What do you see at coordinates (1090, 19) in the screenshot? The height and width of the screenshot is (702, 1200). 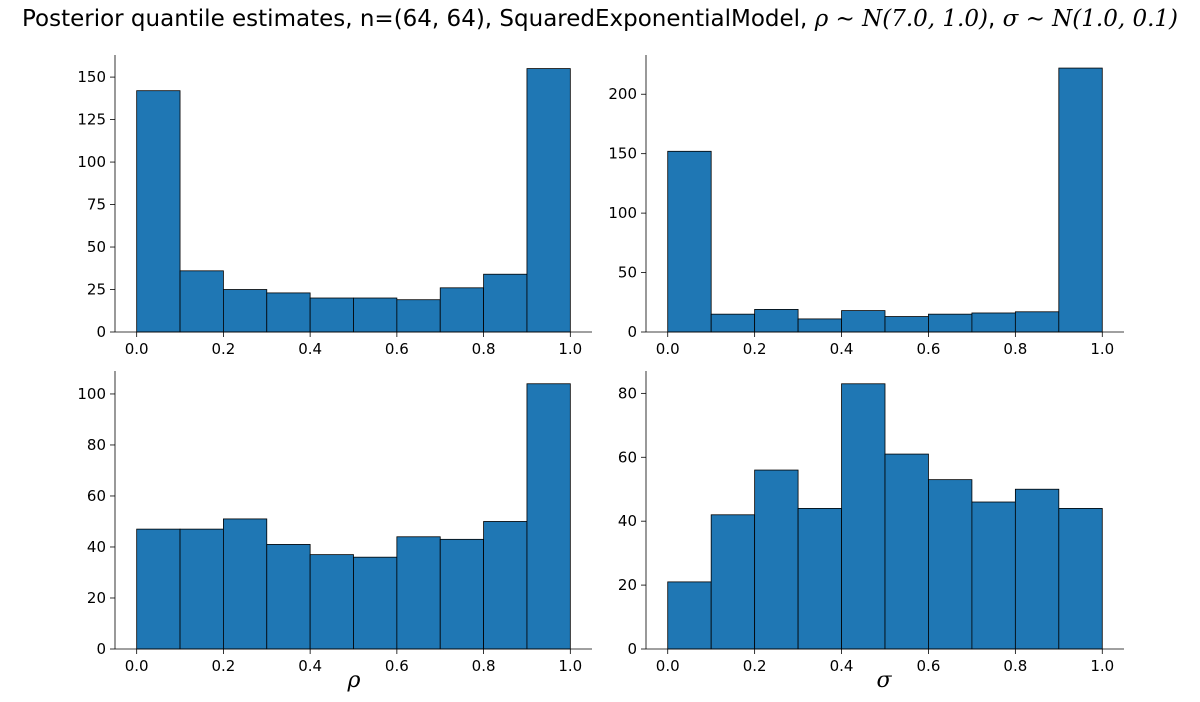 I see `title-sigma-prior: σ ∼ N(1.0, 0.1)` at bounding box center [1090, 19].